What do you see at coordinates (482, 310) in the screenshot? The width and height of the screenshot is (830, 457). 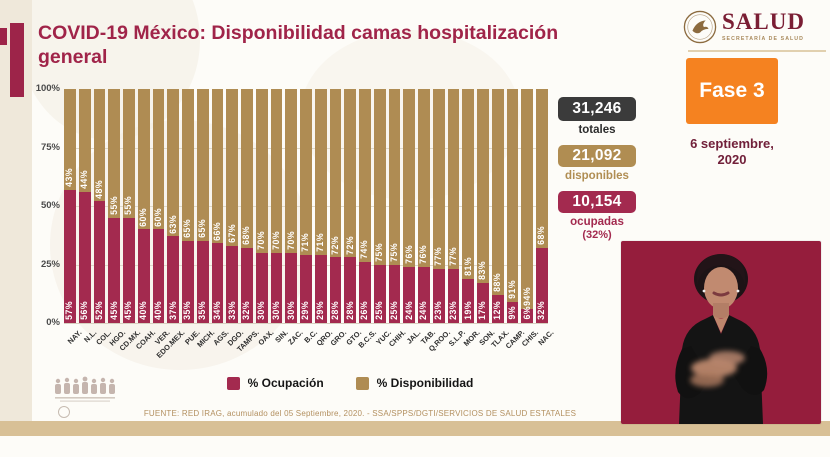 I see `ocupacion-value: 17%` at bounding box center [482, 310].